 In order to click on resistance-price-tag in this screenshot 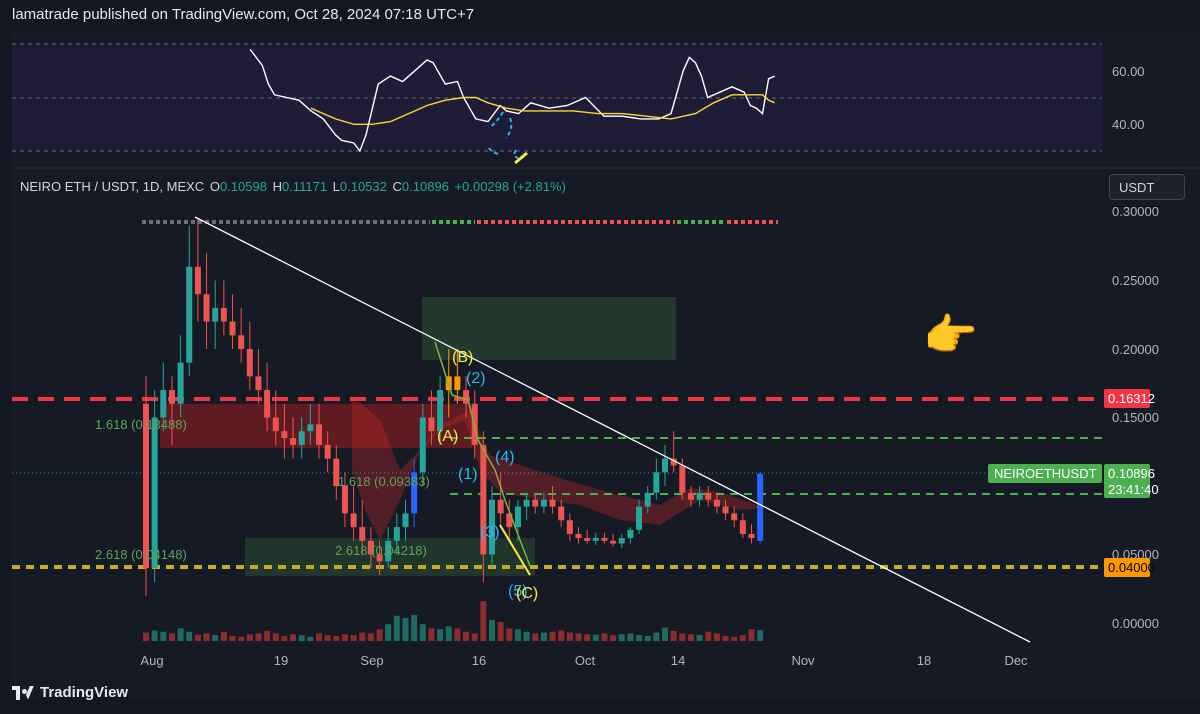, I will do `click(1127, 398)`.